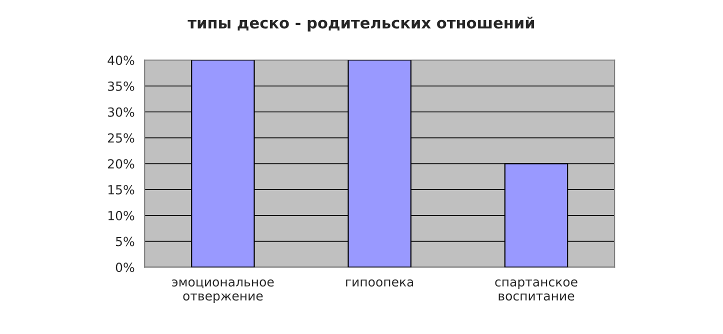 The width and height of the screenshot is (723, 334). What do you see at coordinates (223, 291) in the screenshot?
I see `x-tick-label: эмоциональное отвержение` at bounding box center [223, 291].